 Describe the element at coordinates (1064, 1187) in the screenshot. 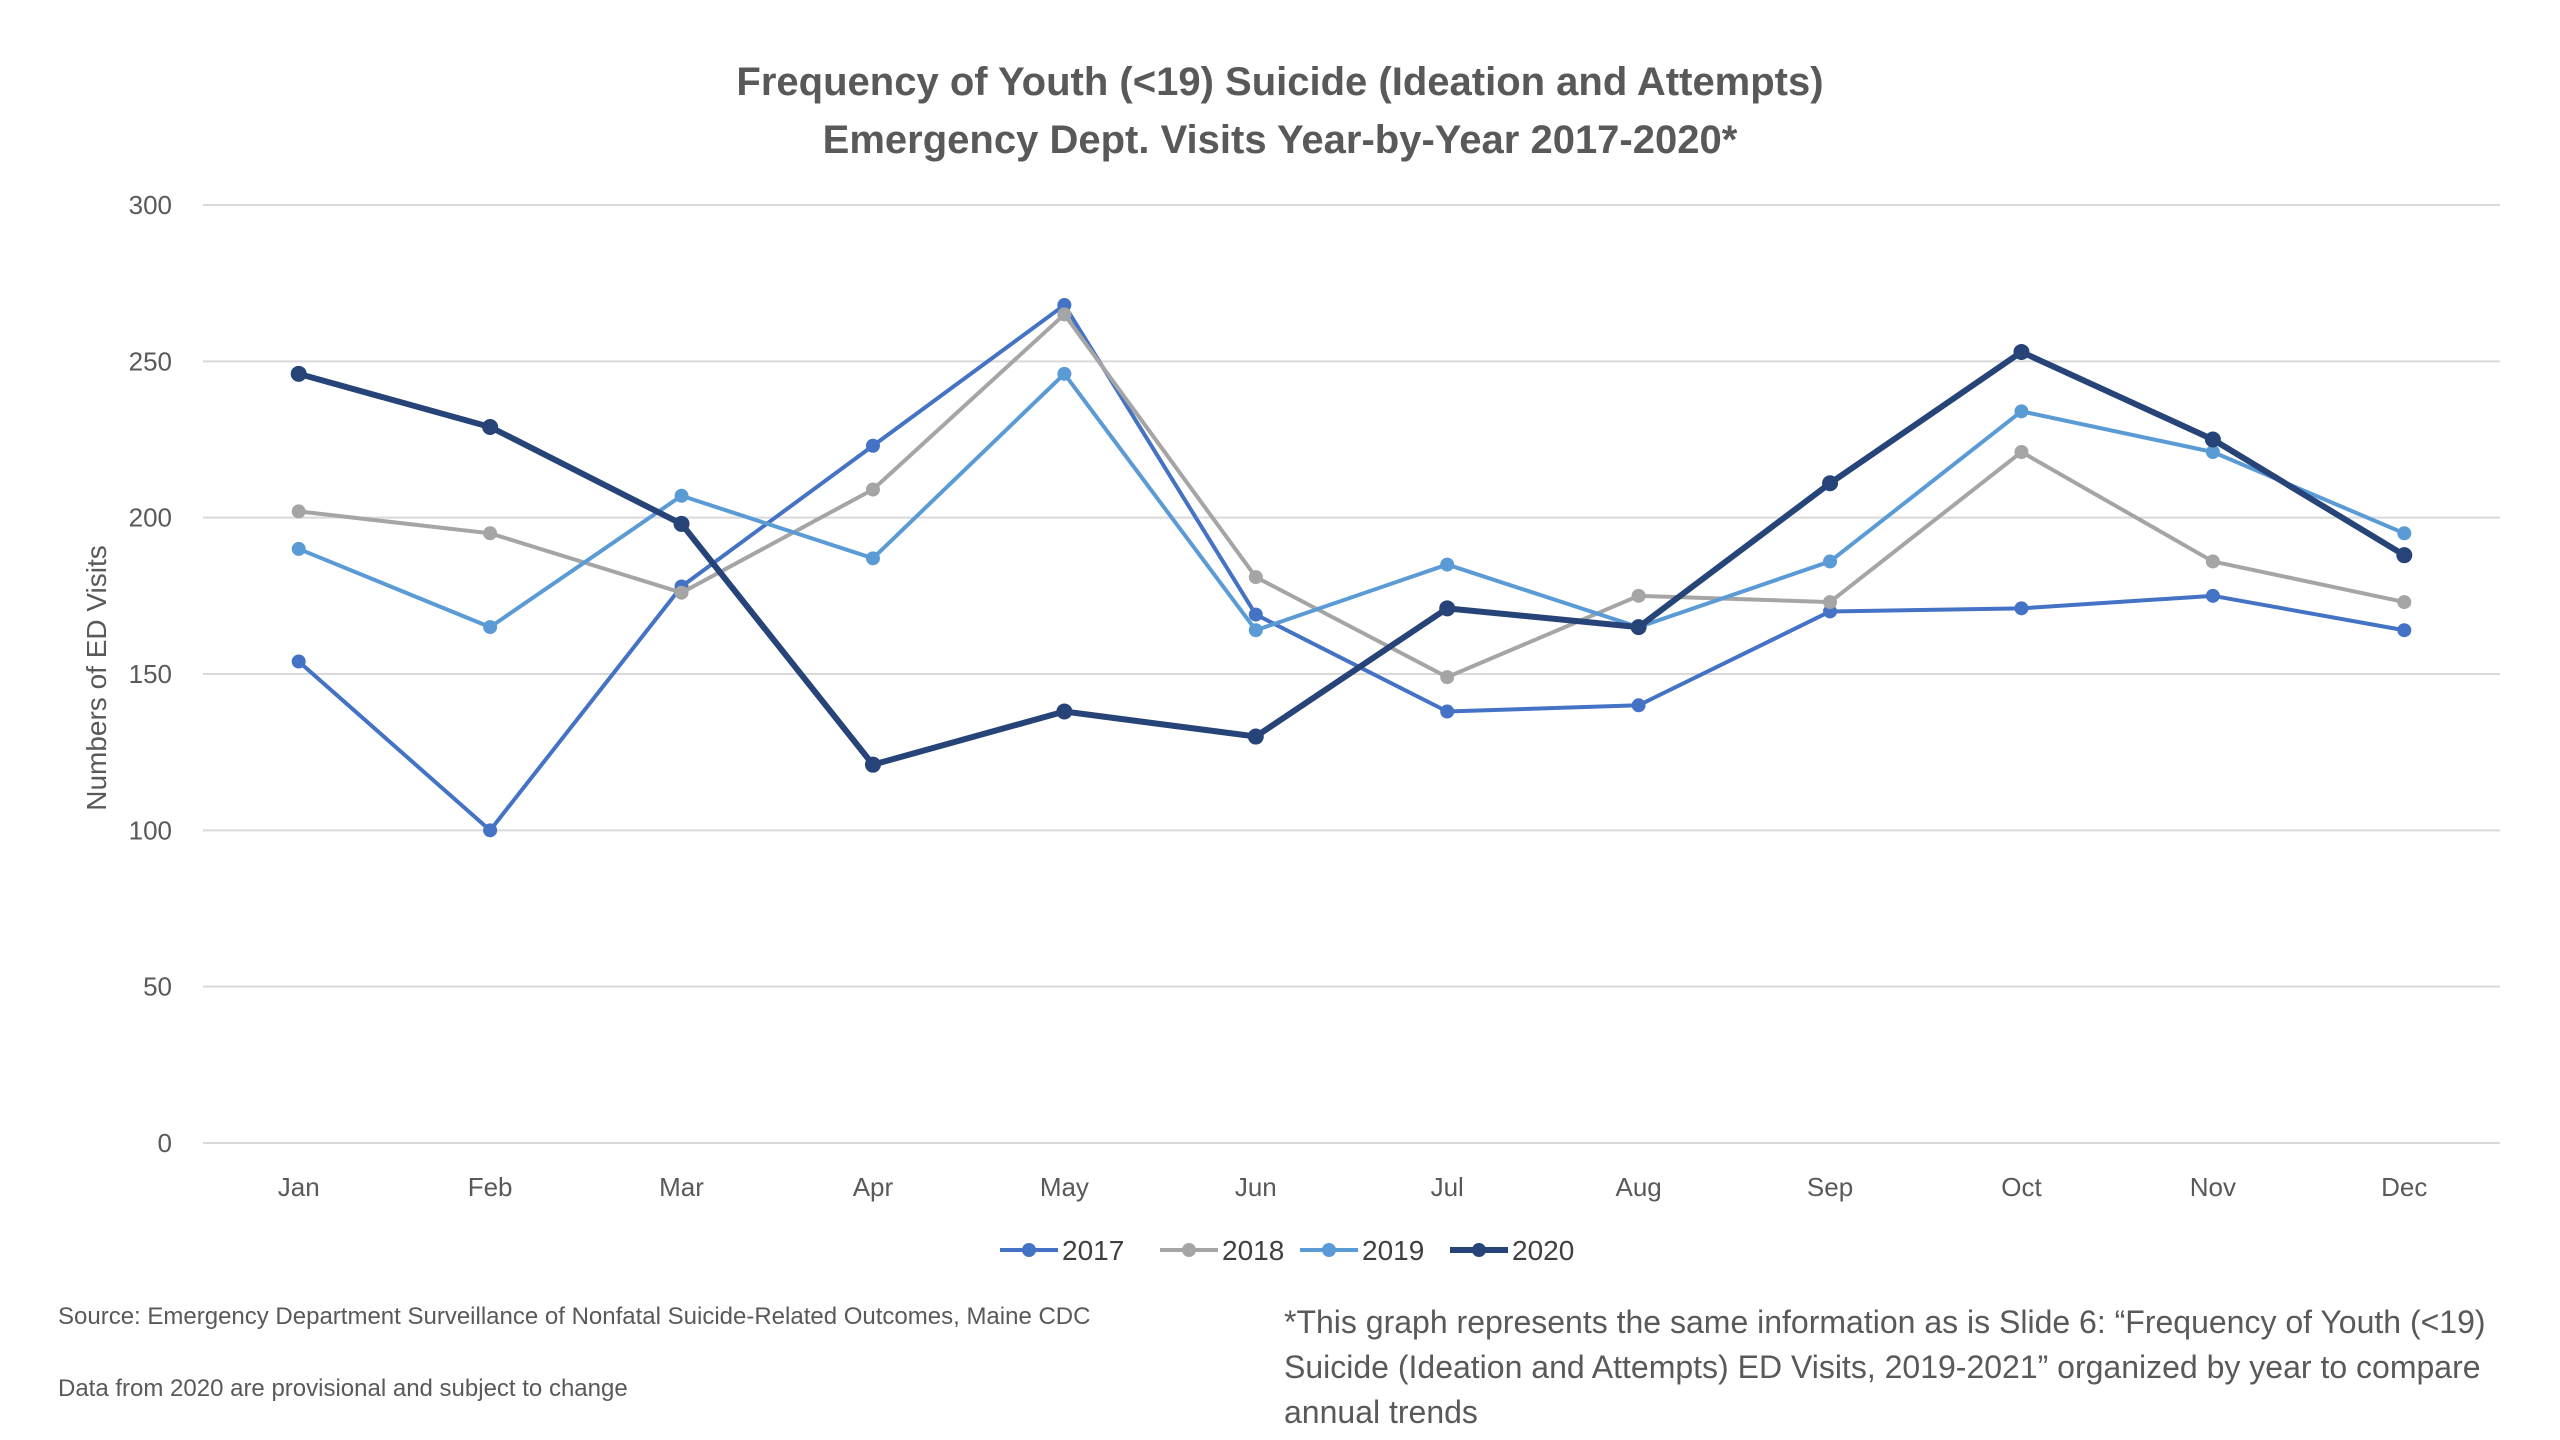

I see `x-tick-label: May` at that location.